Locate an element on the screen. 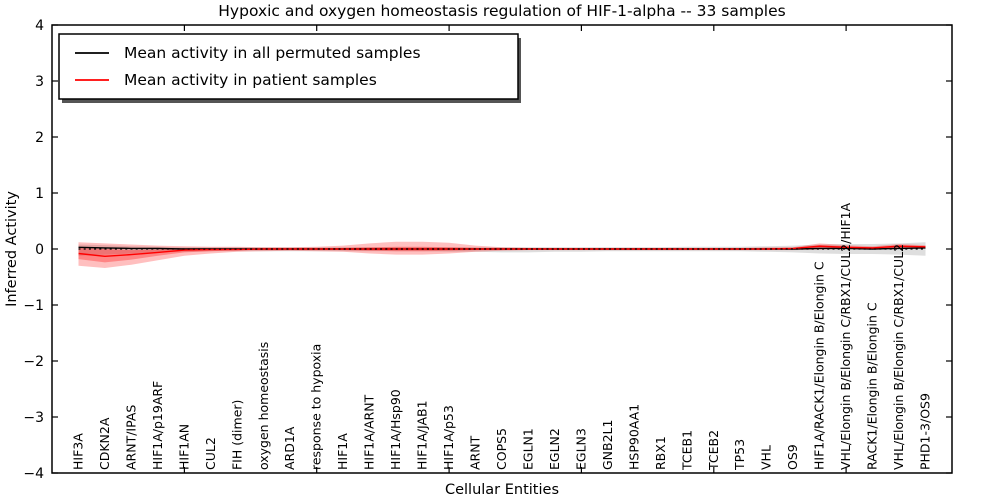  x-category-label: VHL/Elongin B/Elongin C/RBX1/CUL2 is located at coordinates (898, 357).